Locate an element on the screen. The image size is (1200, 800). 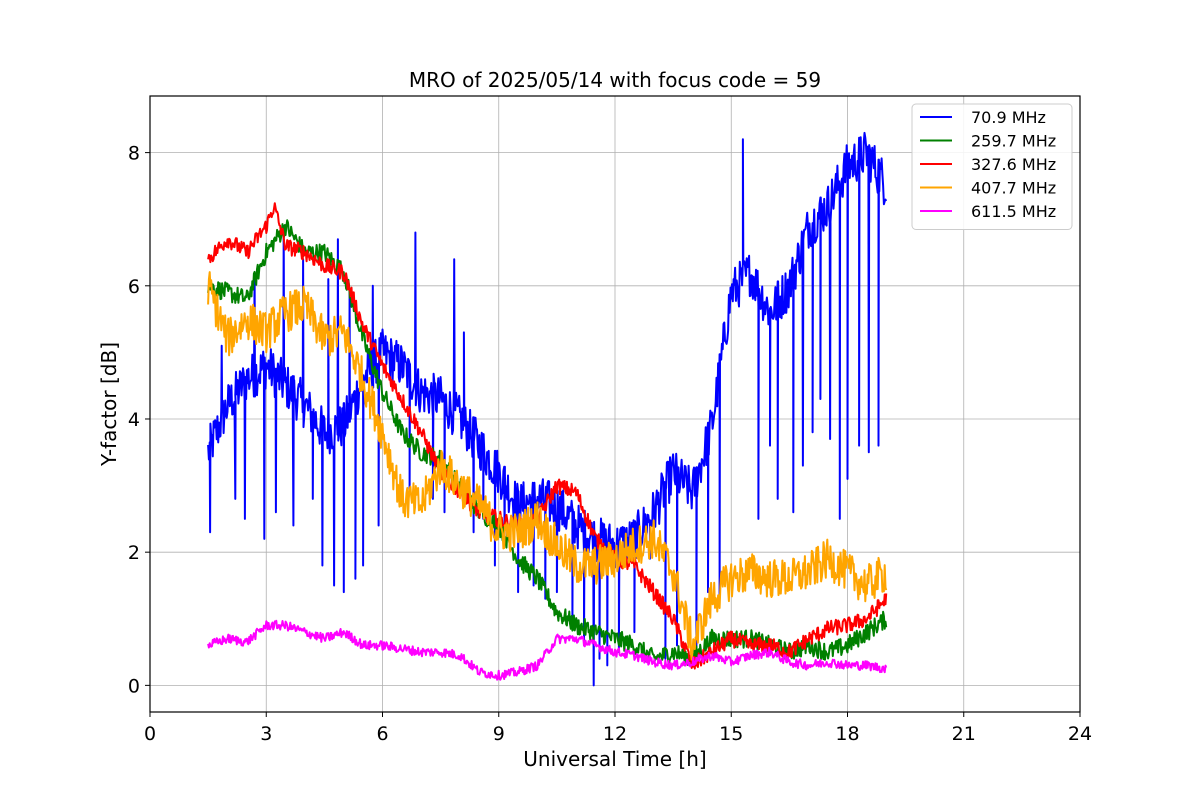
legend-label: 407.7 MHz is located at coordinates (1013, 188).